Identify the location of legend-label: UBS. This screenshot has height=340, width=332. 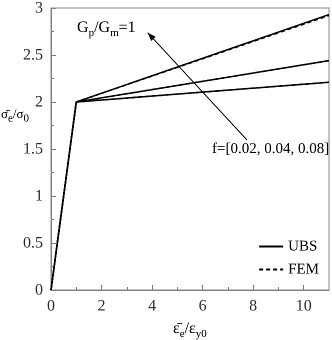
(303, 246).